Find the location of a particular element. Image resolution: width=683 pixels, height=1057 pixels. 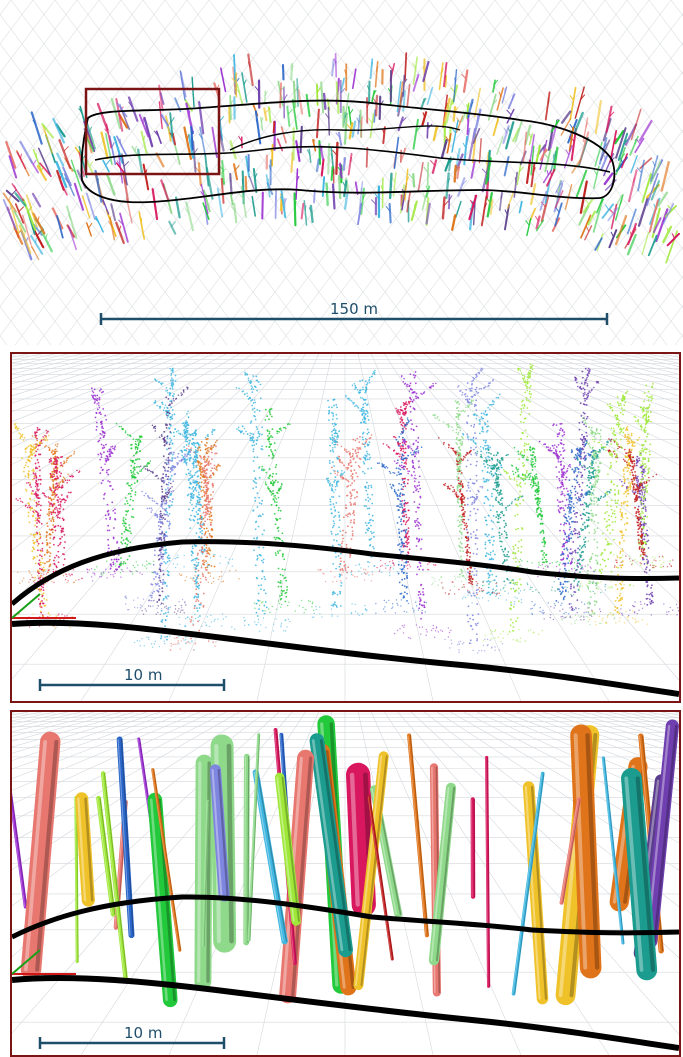

trajectory-path is located at coordinates (348, 151).